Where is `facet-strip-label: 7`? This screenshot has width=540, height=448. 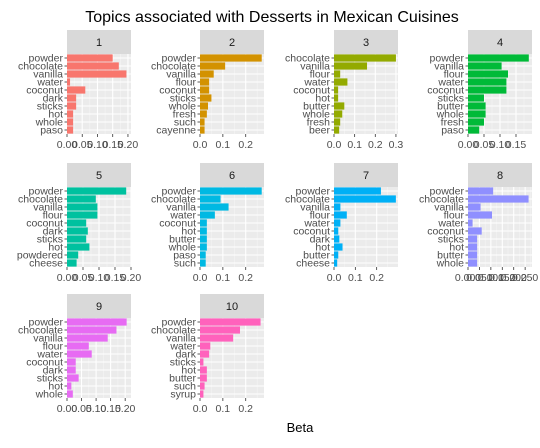 facet-strip-label: 7 is located at coordinates (366, 176).